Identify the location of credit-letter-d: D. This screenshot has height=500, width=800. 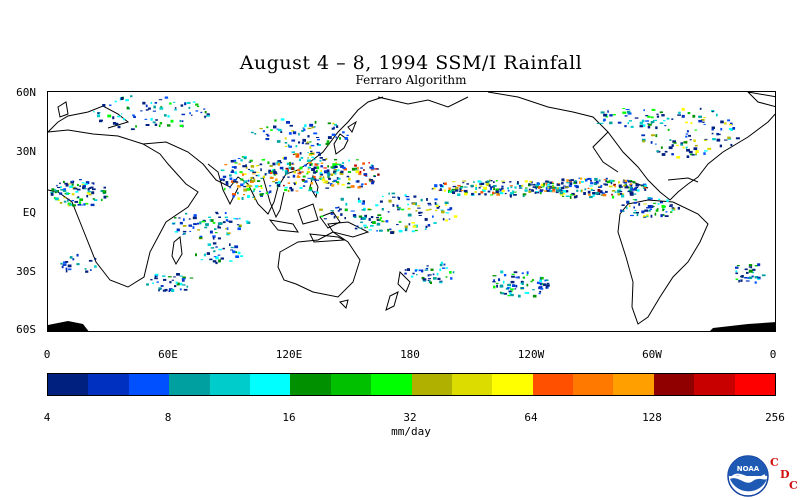
(785, 474).